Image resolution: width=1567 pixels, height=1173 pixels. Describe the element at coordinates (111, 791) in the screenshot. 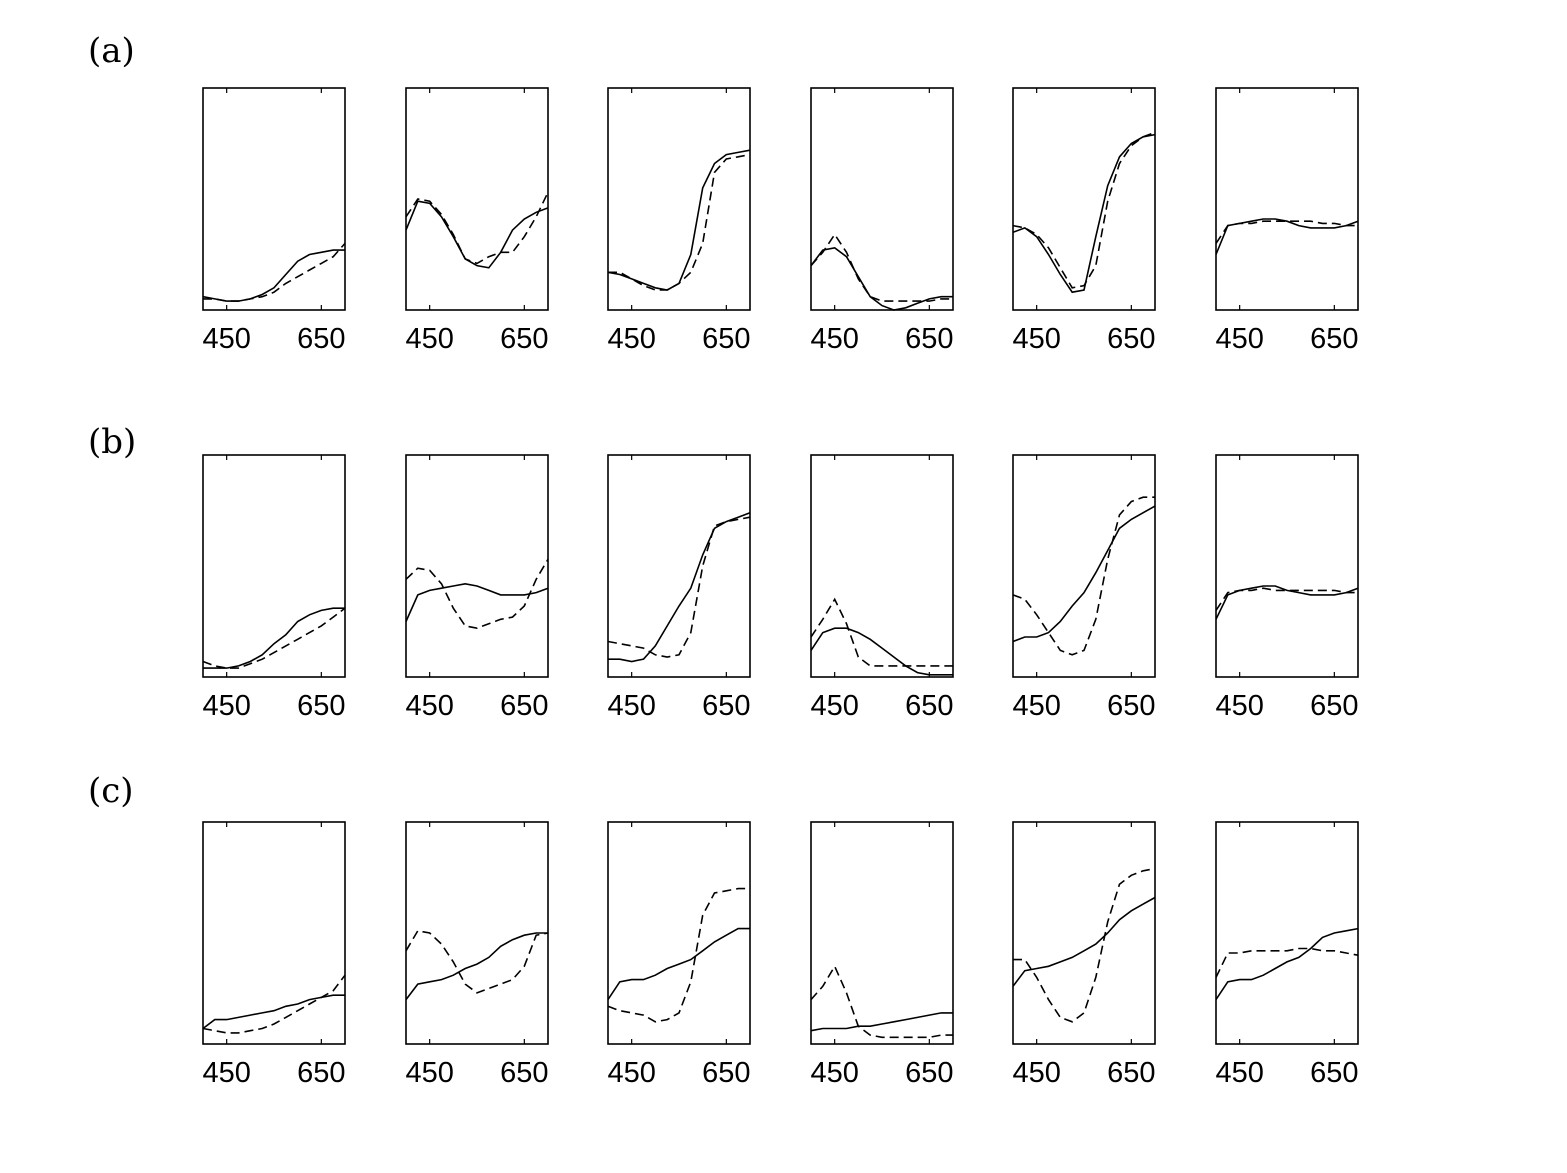

I see `panel-label: (c)` at that location.